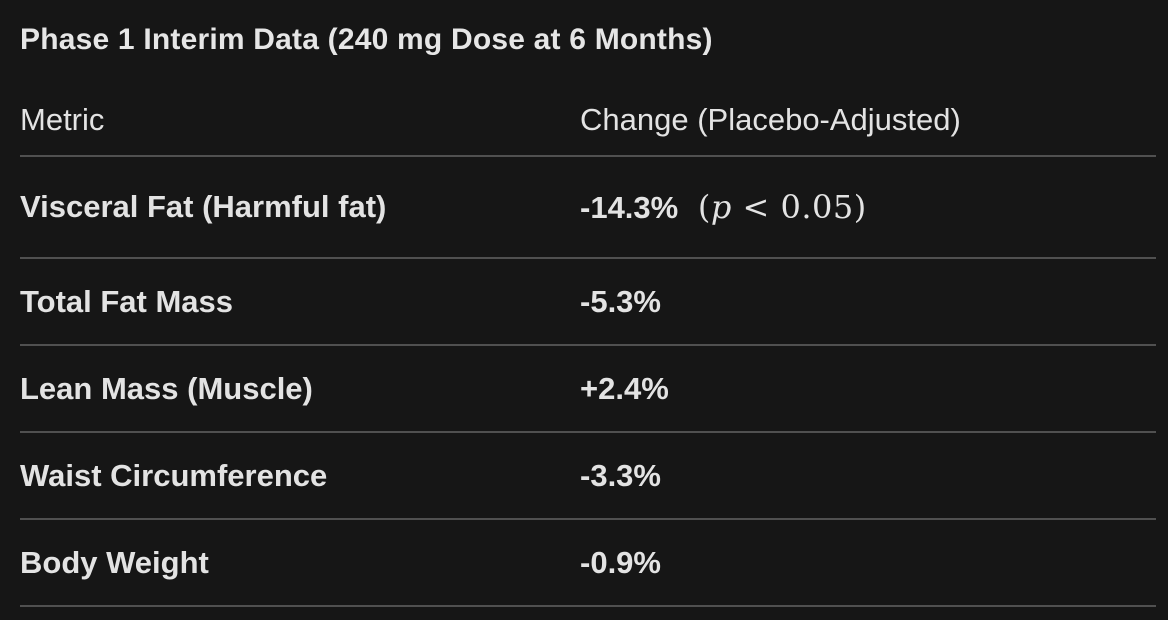 The width and height of the screenshot is (1168, 620). I want to click on table-row: Lean Mass (Muscle) +2.4%, so click(588, 389).